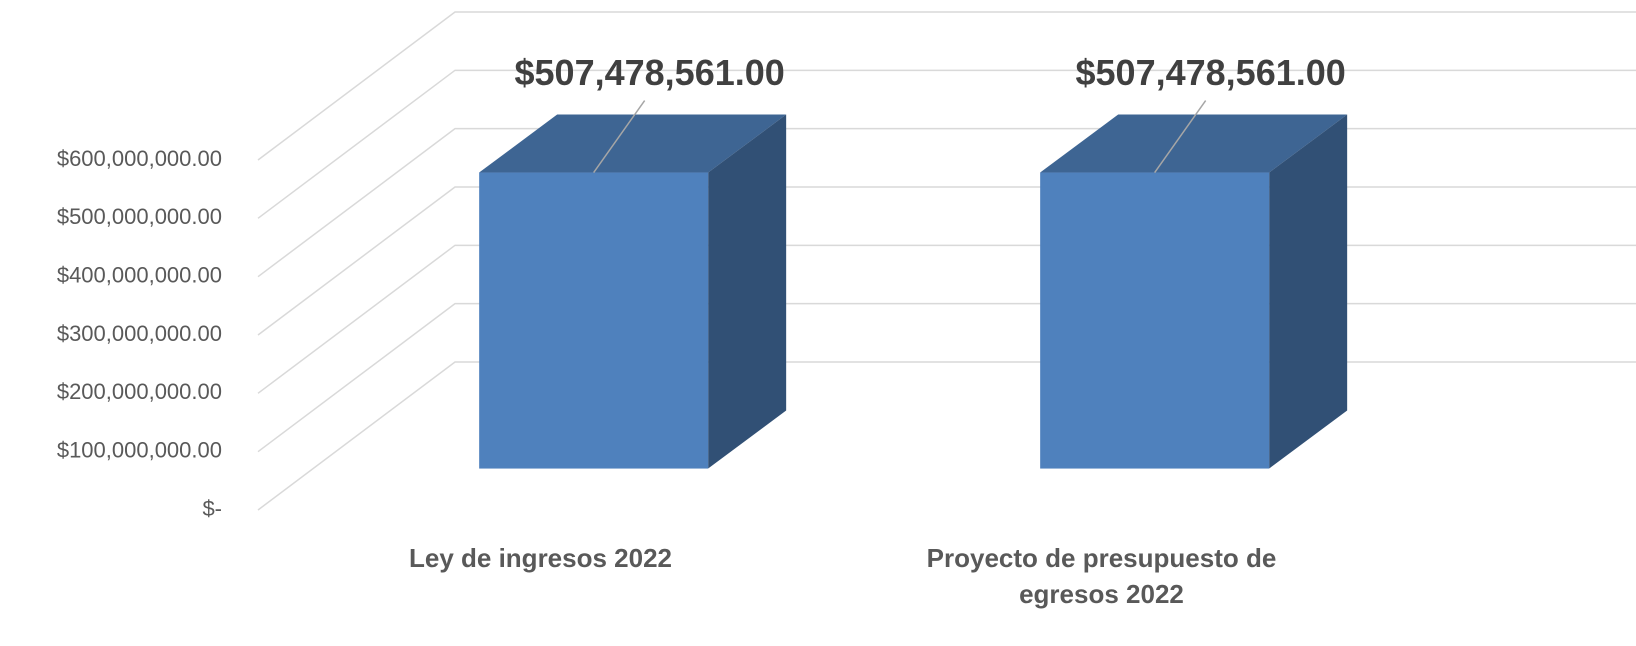 This screenshot has width=1636, height=646. I want to click on x-tick-label: Proyecto de presupuesto de egresos 2022, so click(1101, 576).